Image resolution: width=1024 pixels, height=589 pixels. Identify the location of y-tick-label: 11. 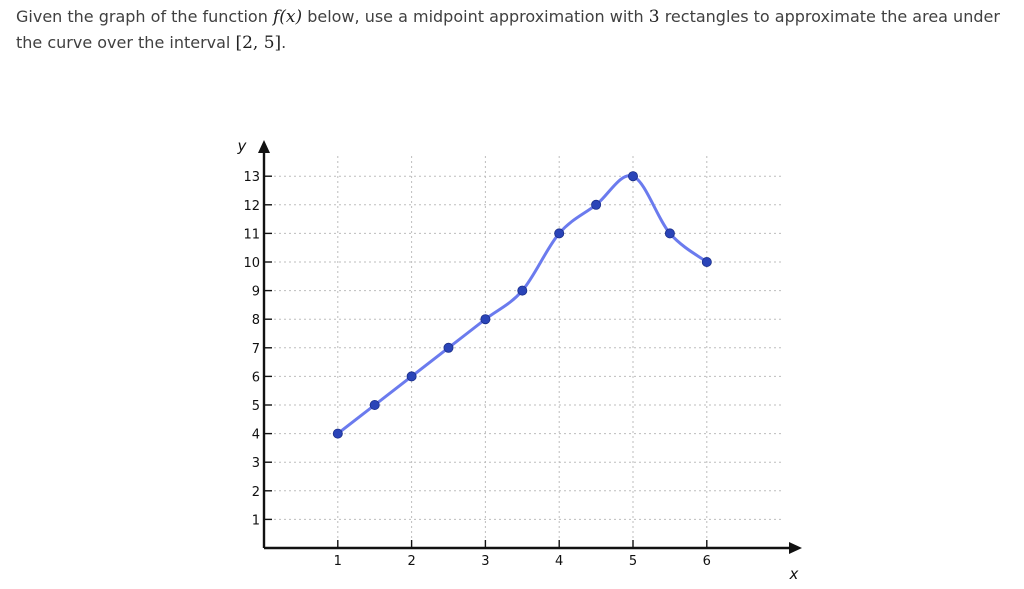
(251, 234).